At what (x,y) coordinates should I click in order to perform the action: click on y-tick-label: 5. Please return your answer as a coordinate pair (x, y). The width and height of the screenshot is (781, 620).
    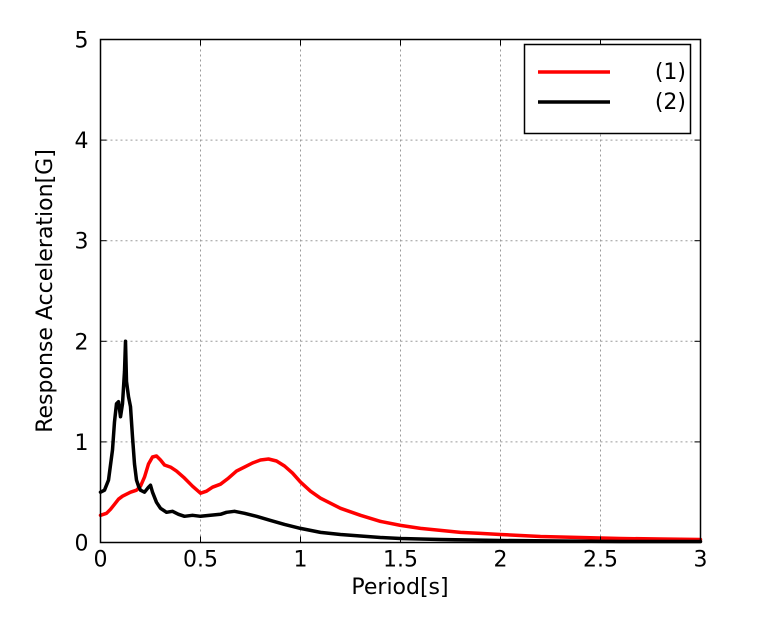
    Looking at the image, I should click on (82, 41).